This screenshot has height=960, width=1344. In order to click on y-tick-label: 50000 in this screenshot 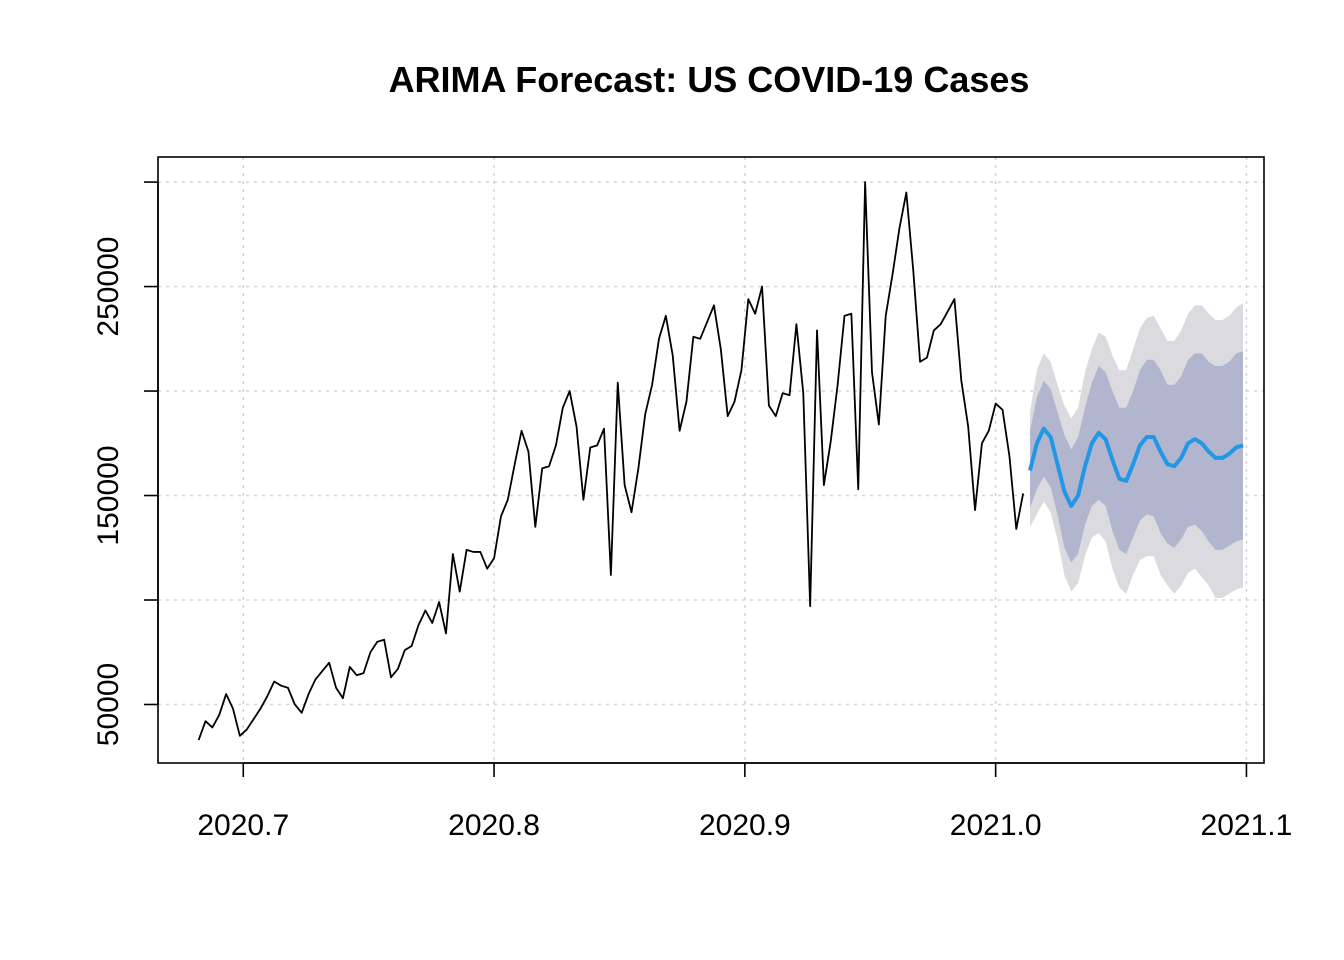, I will do `click(108, 704)`.